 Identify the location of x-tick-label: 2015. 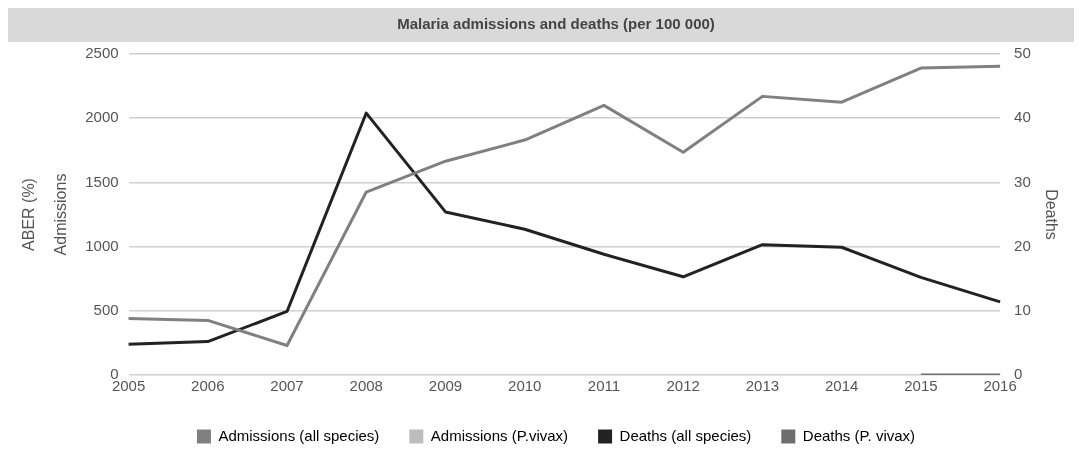
(921, 386).